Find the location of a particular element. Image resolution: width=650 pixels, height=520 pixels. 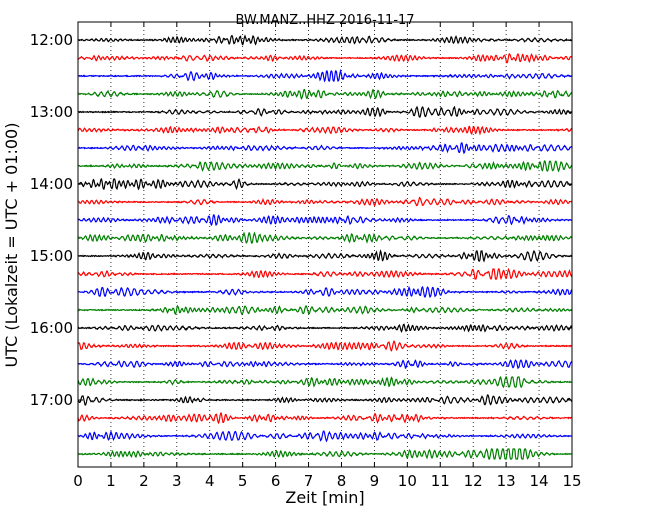

x-tick-label: 4 is located at coordinates (210, 481).